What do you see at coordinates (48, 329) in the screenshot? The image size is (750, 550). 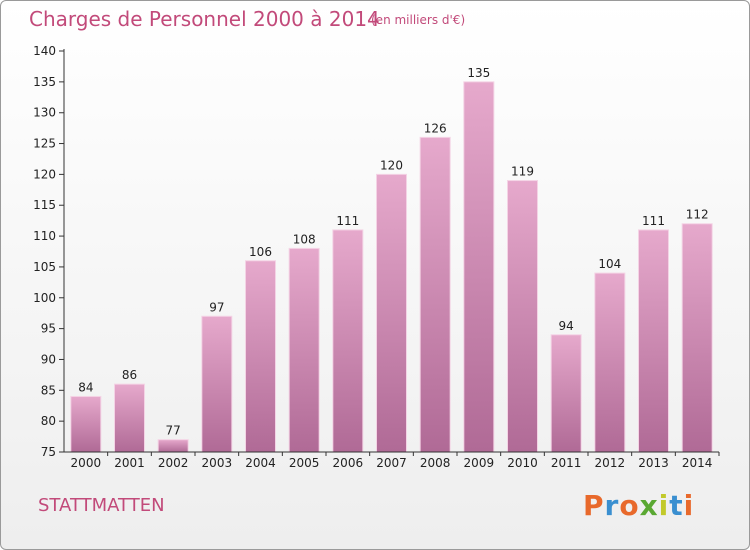 I see `y-tick-95: 95` at bounding box center [48, 329].